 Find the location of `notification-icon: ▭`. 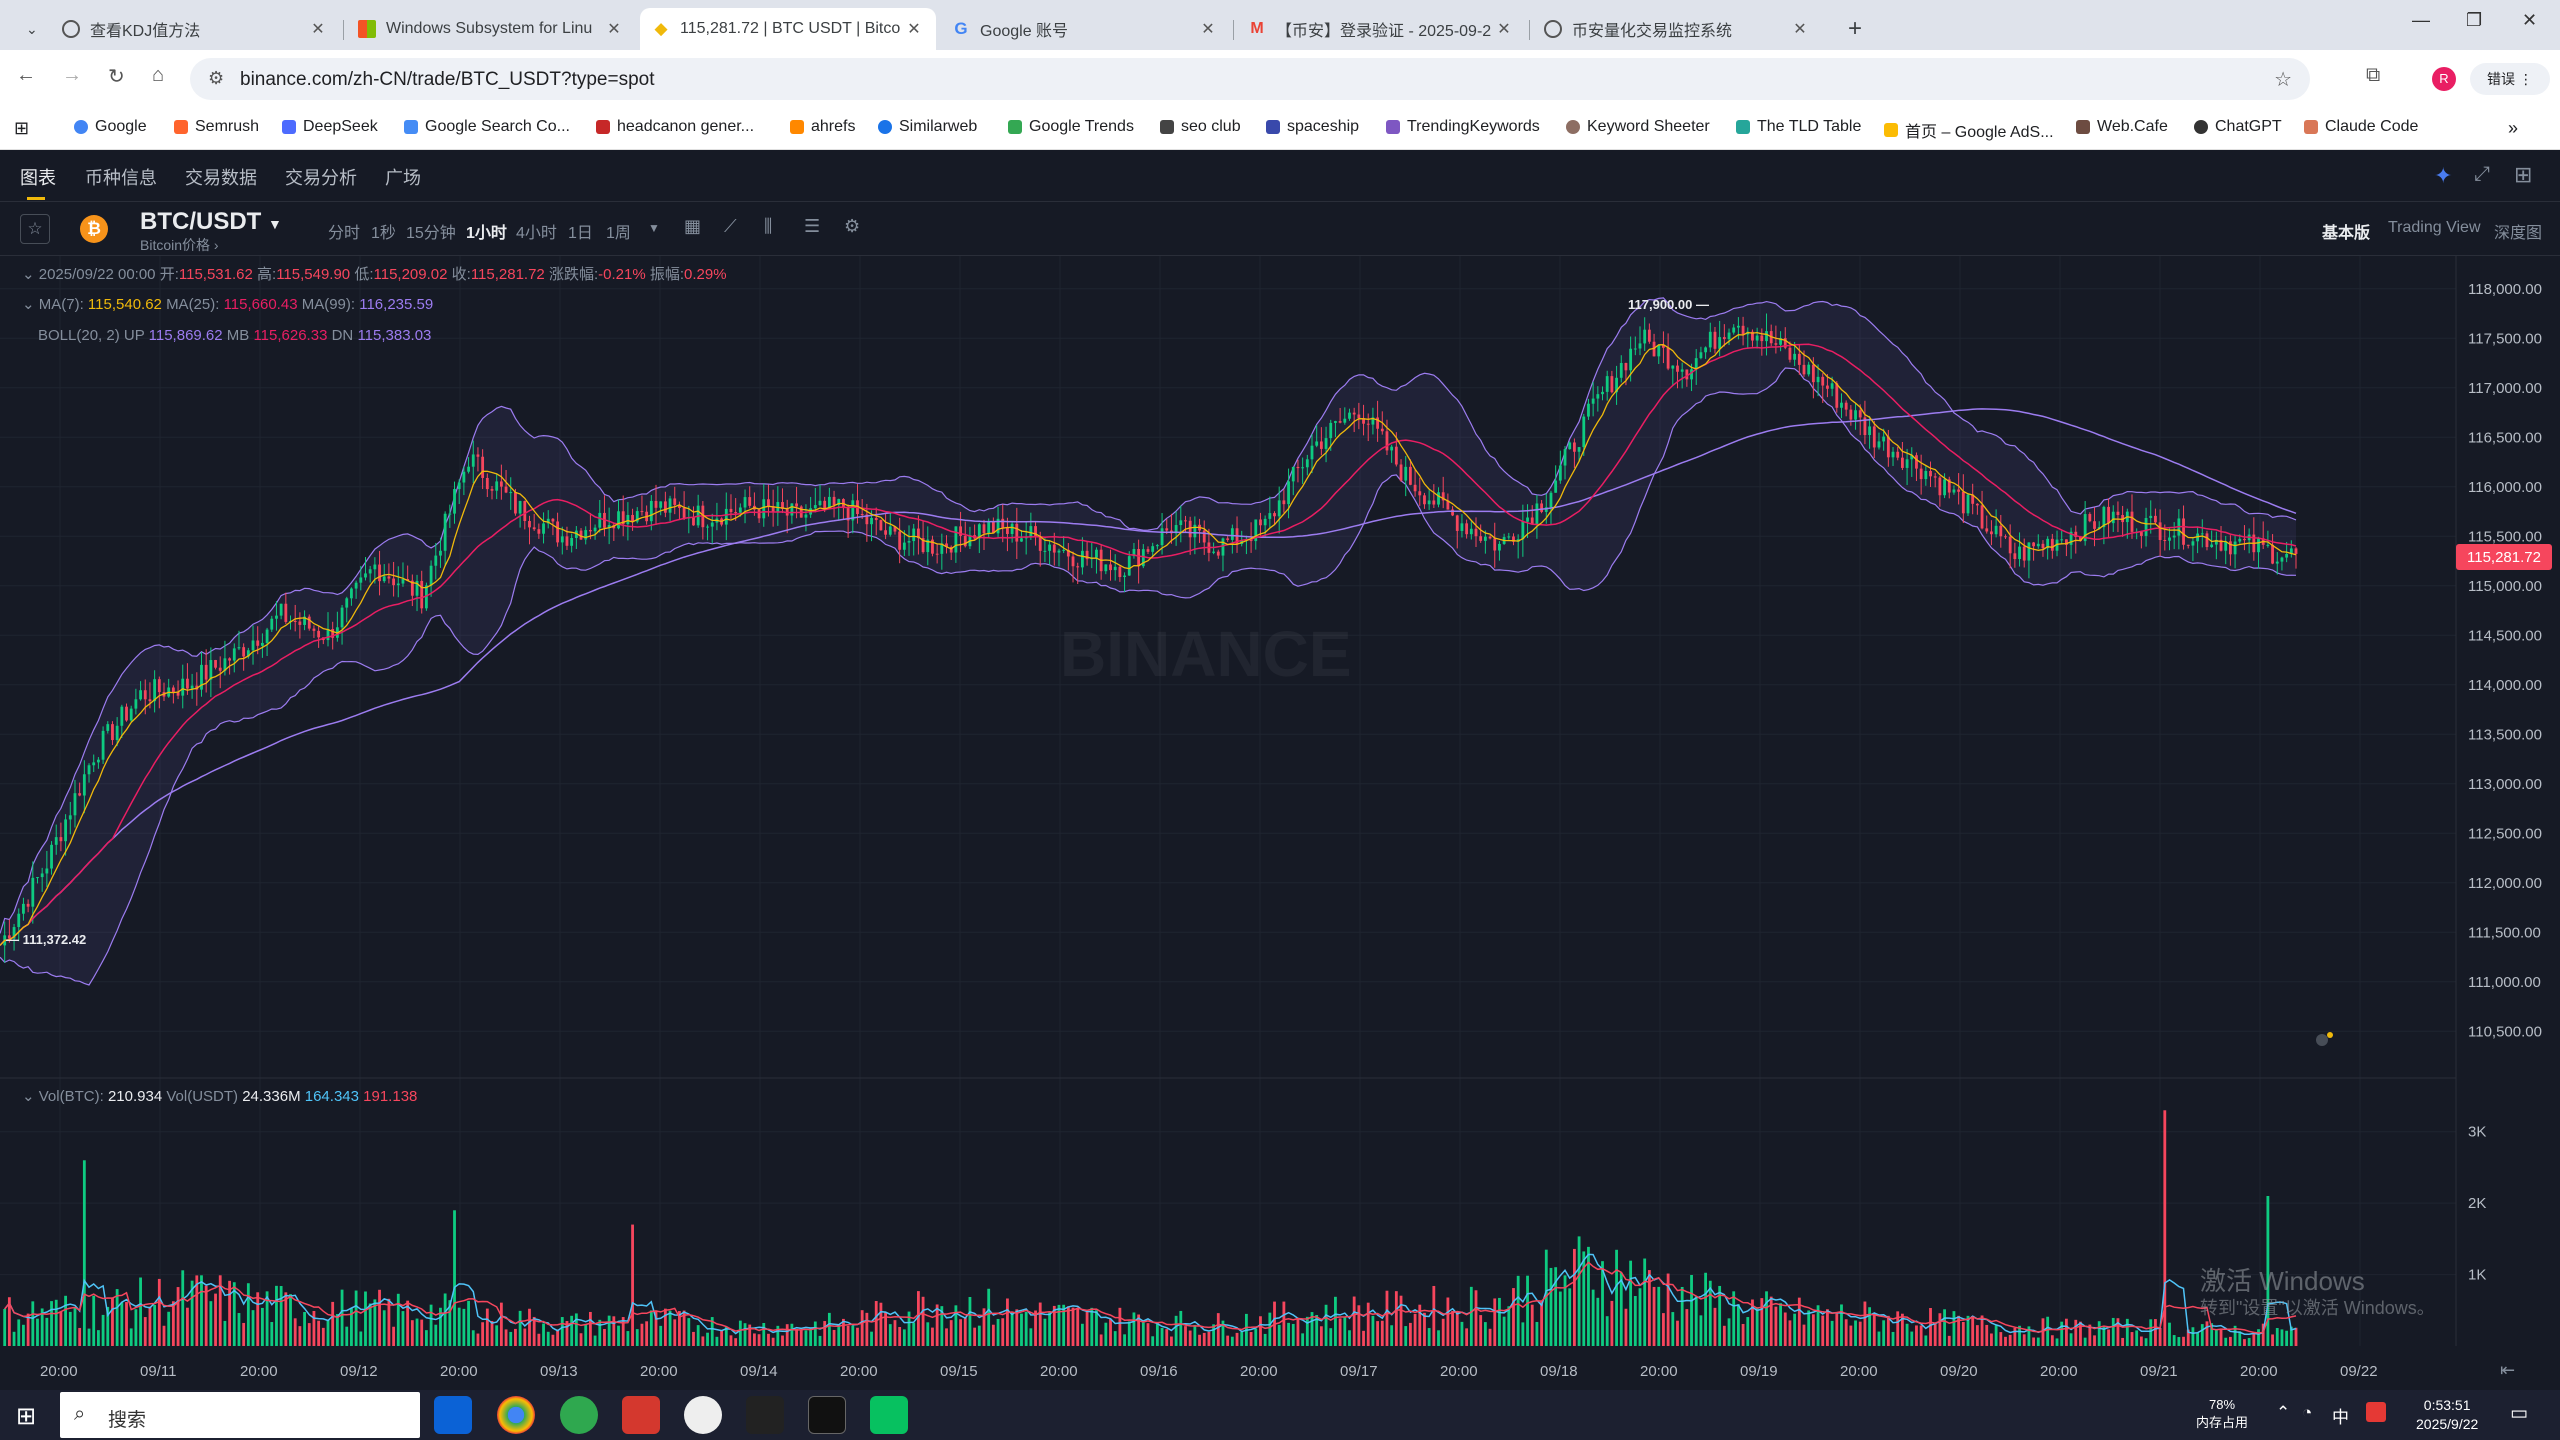

notification-icon: ▭ is located at coordinates (2519, 1413).